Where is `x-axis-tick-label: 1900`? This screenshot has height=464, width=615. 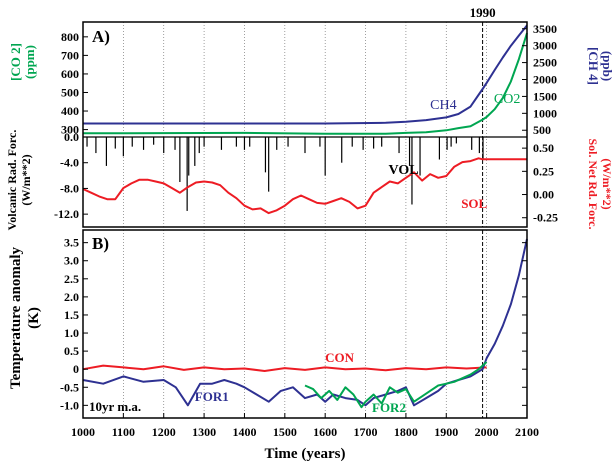
x-axis-tick-label: 1900 is located at coordinates (446, 432).